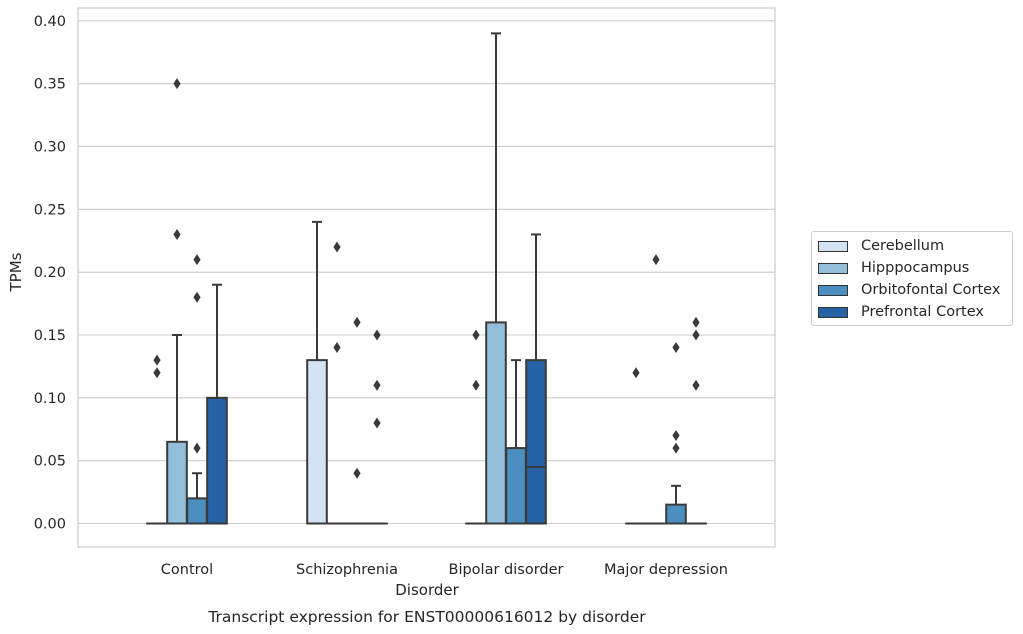 The width and height of the screenshot is (1023, 634). What do you see at coordinates (833, 290) in the screenshot?
I see `legend-swatch-orbitofrontal` at bounding box center [833, 290].